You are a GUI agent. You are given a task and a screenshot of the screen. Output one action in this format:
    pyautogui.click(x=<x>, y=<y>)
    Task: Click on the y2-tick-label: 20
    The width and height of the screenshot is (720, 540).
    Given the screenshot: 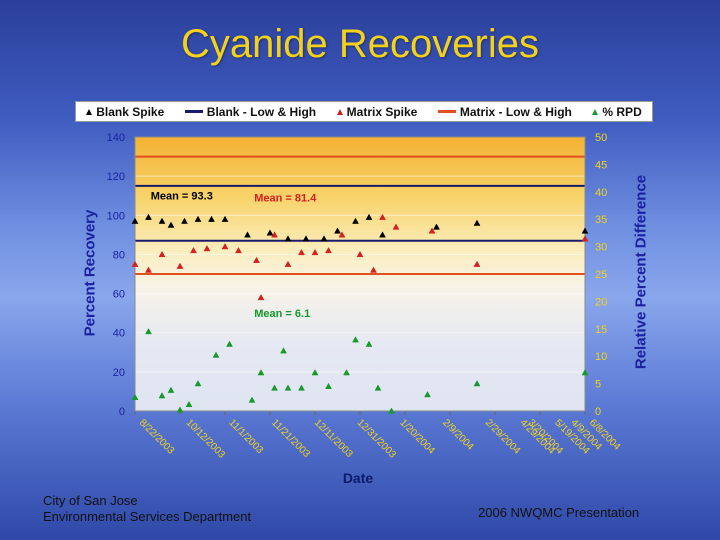 What is the action you would take?
    pyautogui.click(x=601, y=302)
    